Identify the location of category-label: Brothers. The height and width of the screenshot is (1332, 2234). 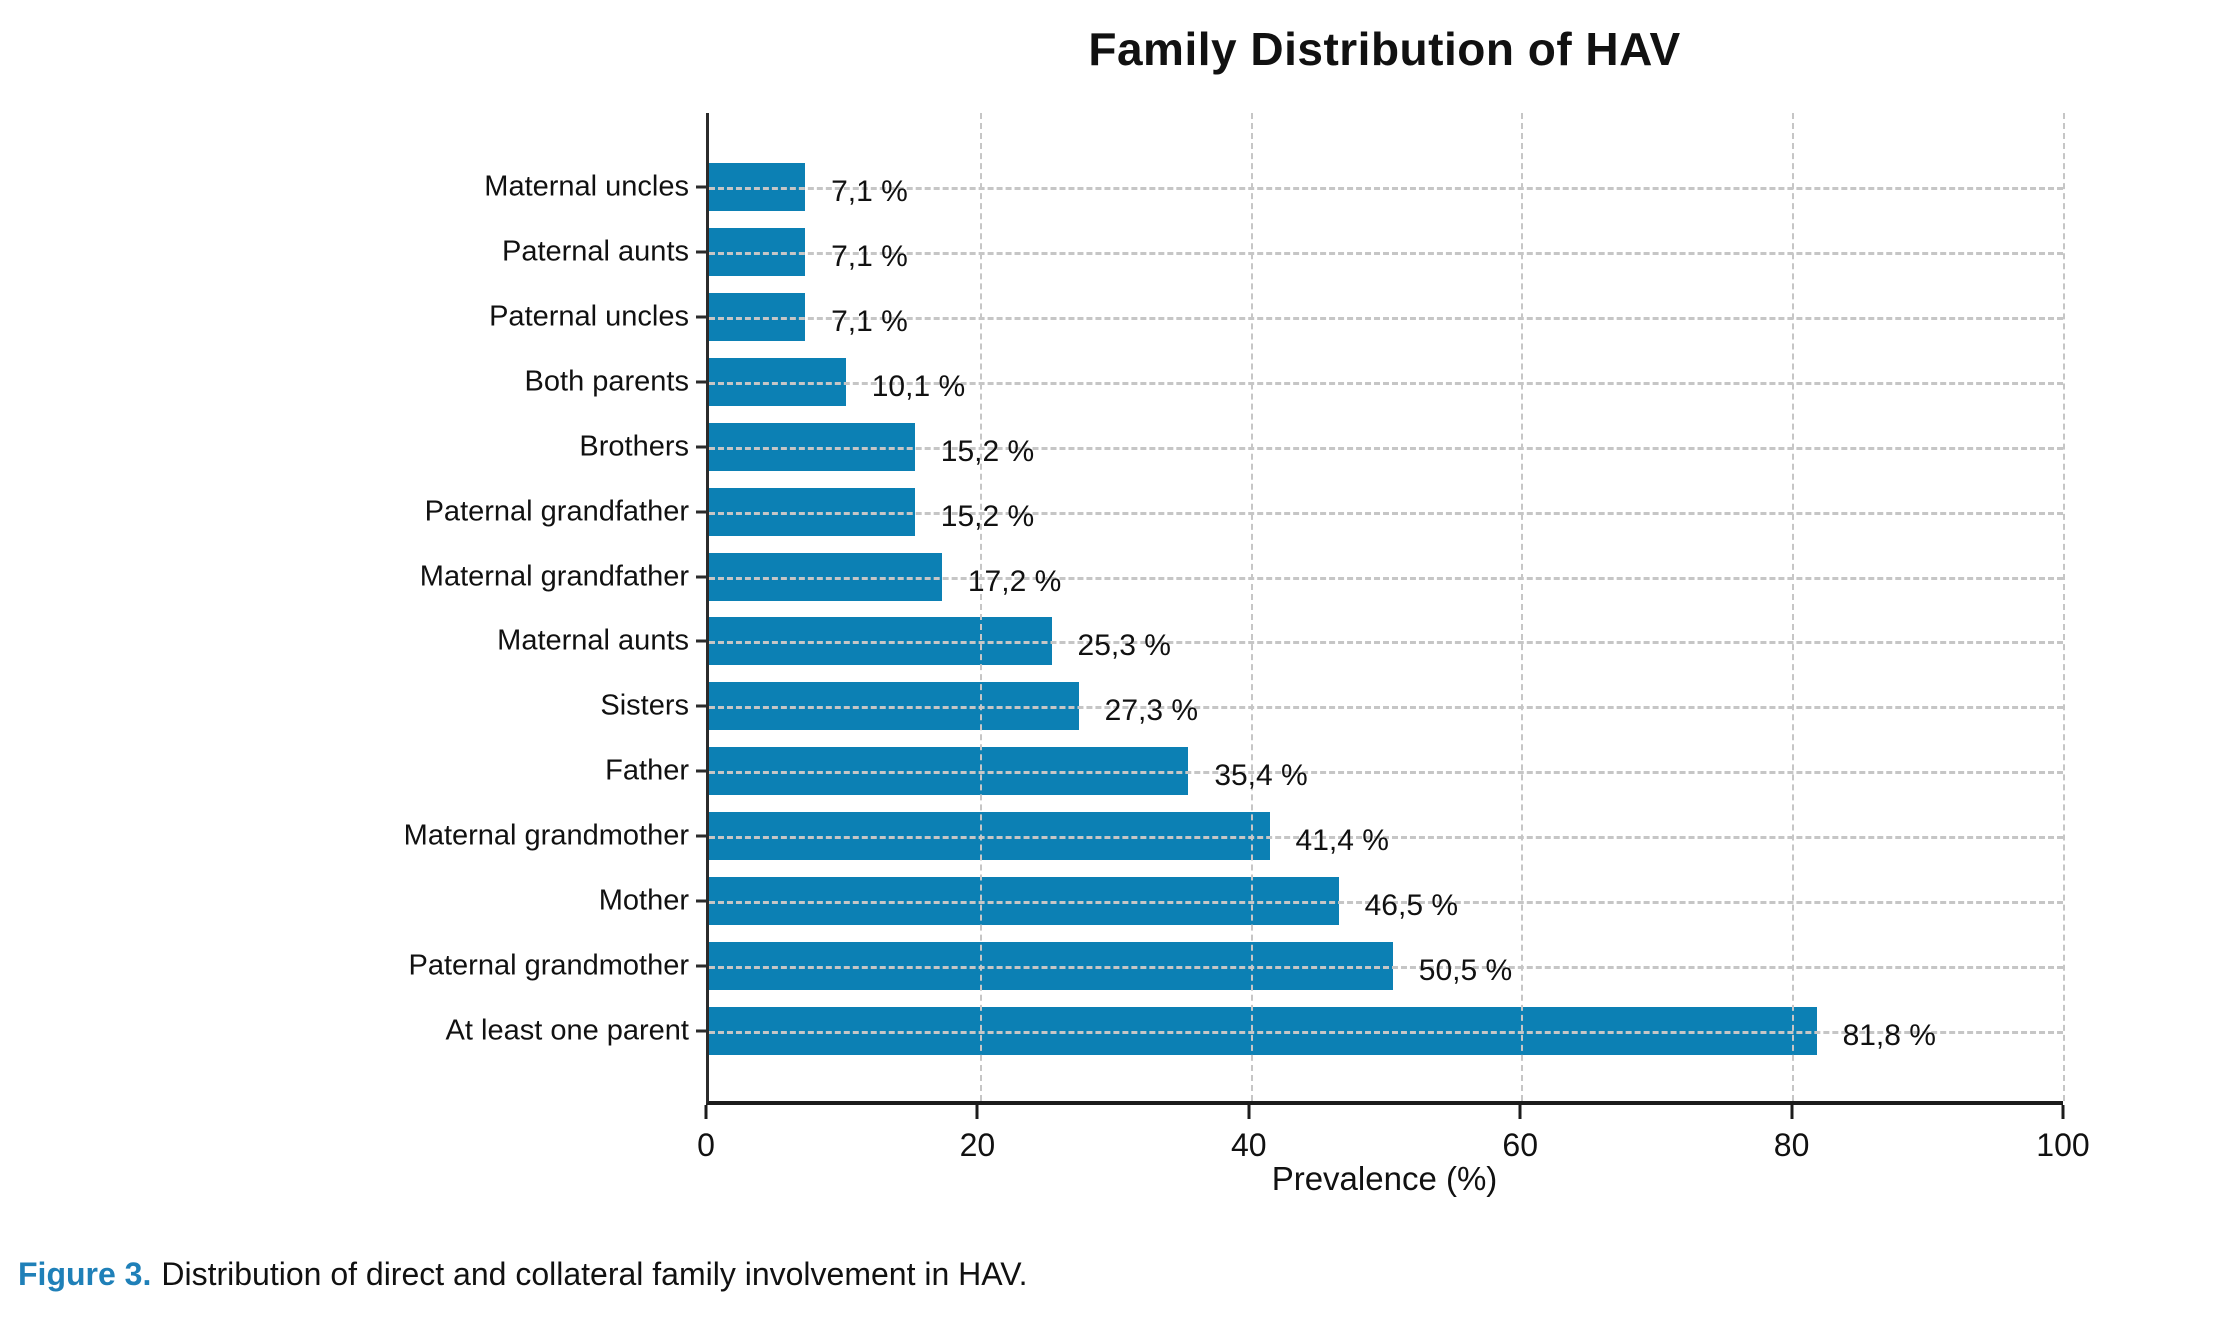
(634, 446).